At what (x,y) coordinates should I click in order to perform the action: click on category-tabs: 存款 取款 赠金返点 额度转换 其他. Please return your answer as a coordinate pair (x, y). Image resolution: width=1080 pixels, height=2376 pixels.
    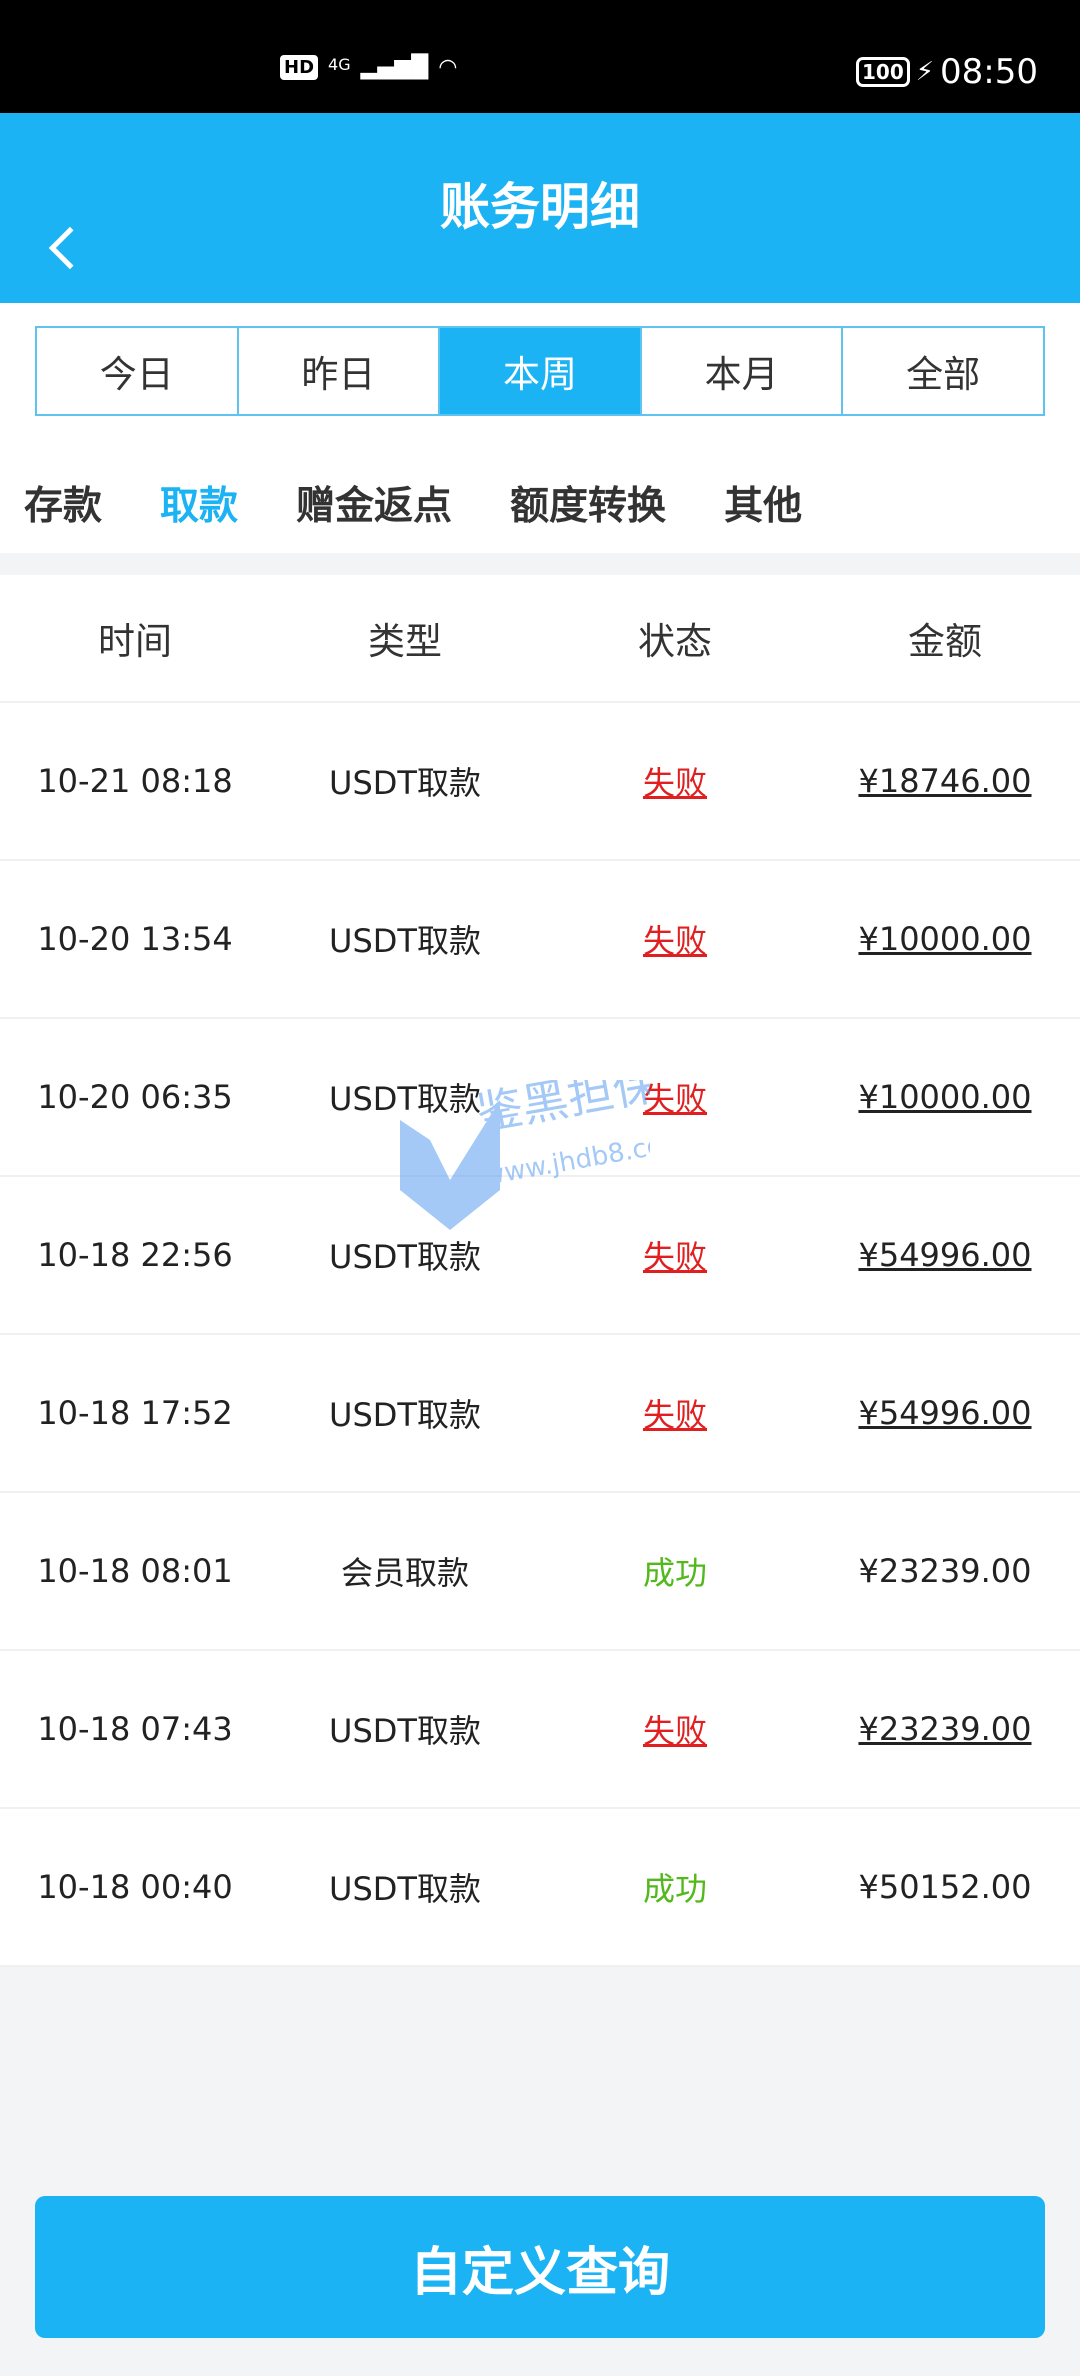
    Looking at the image, I should click on (413, 503).